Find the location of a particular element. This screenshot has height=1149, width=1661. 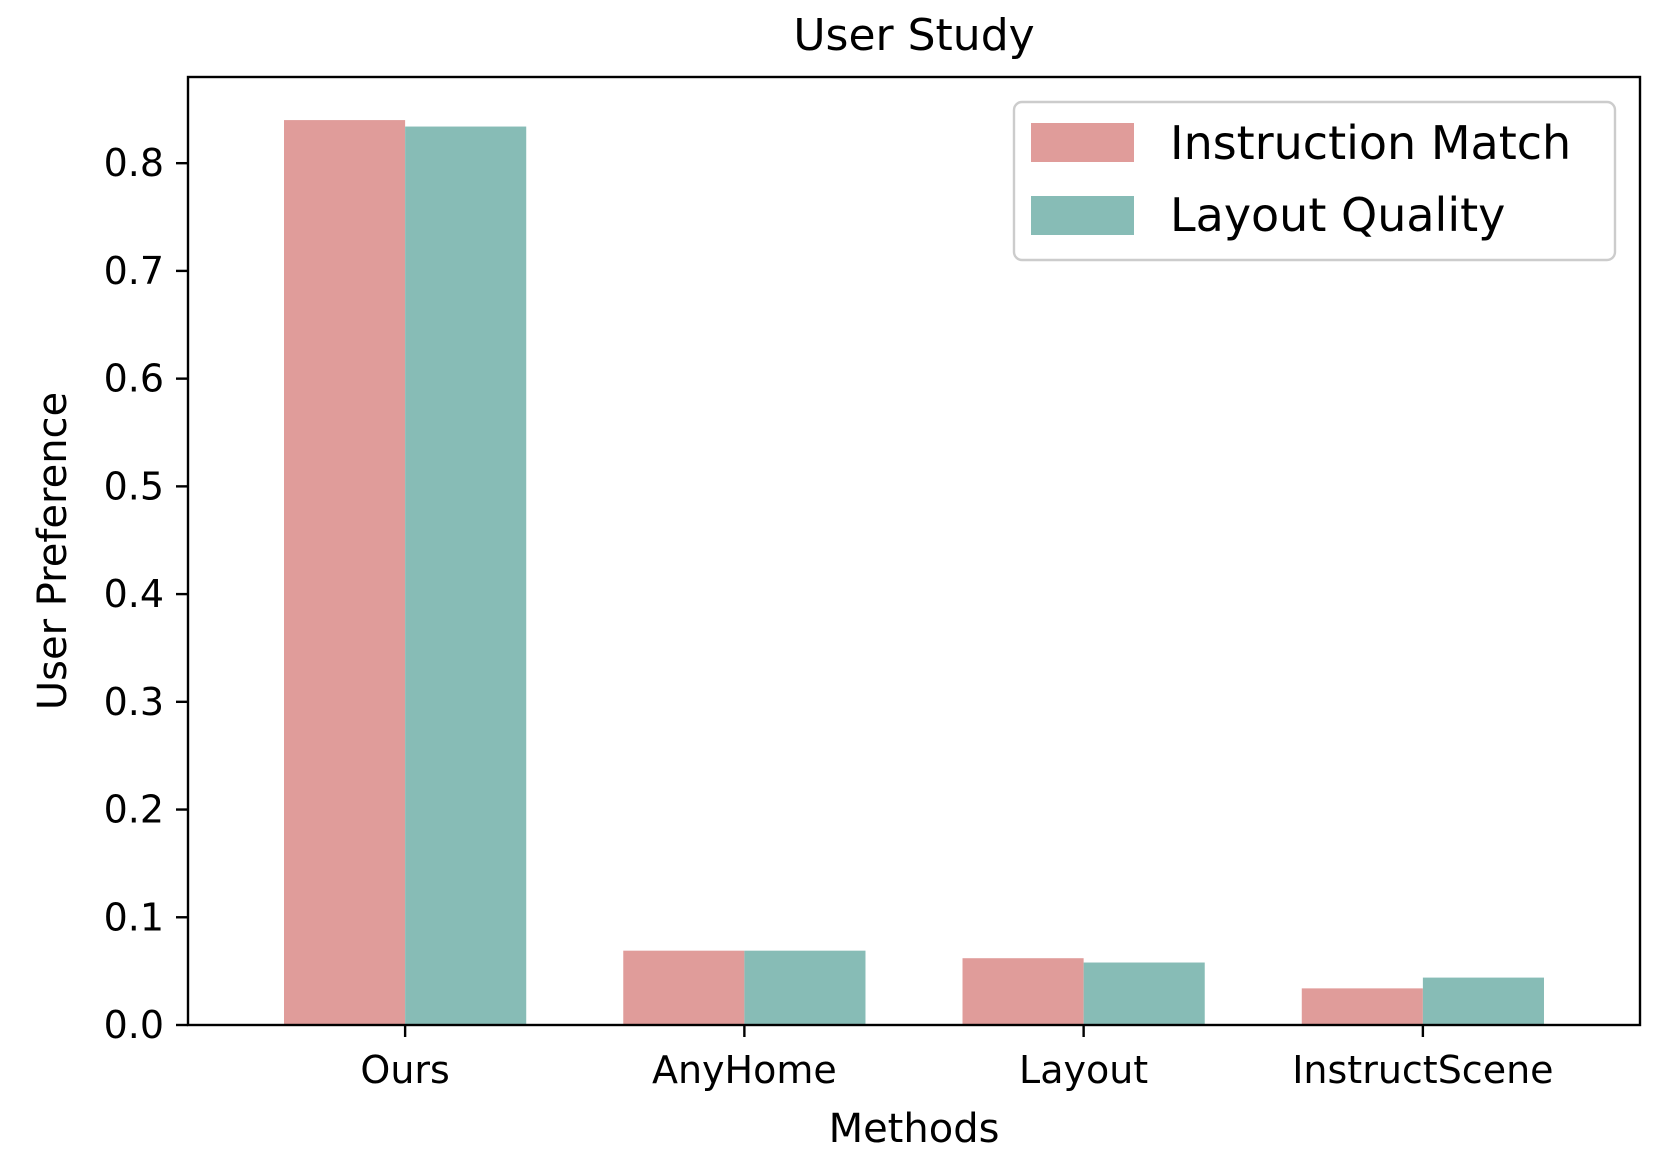

y-tick-label: 0.4 is located at coordinates (134, 594).